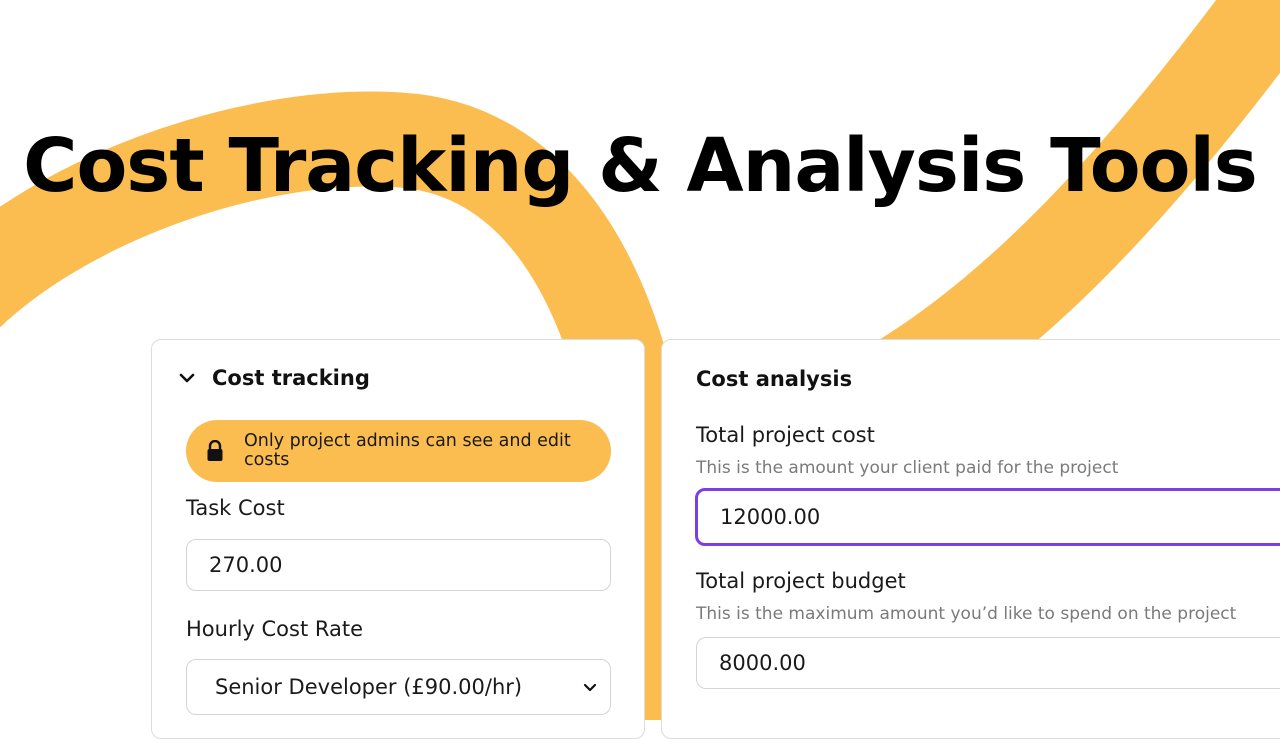 This screenshot has width=1280, height=739. I want to click on cost-tracking-title: Cost tracking, so click(291, 378).